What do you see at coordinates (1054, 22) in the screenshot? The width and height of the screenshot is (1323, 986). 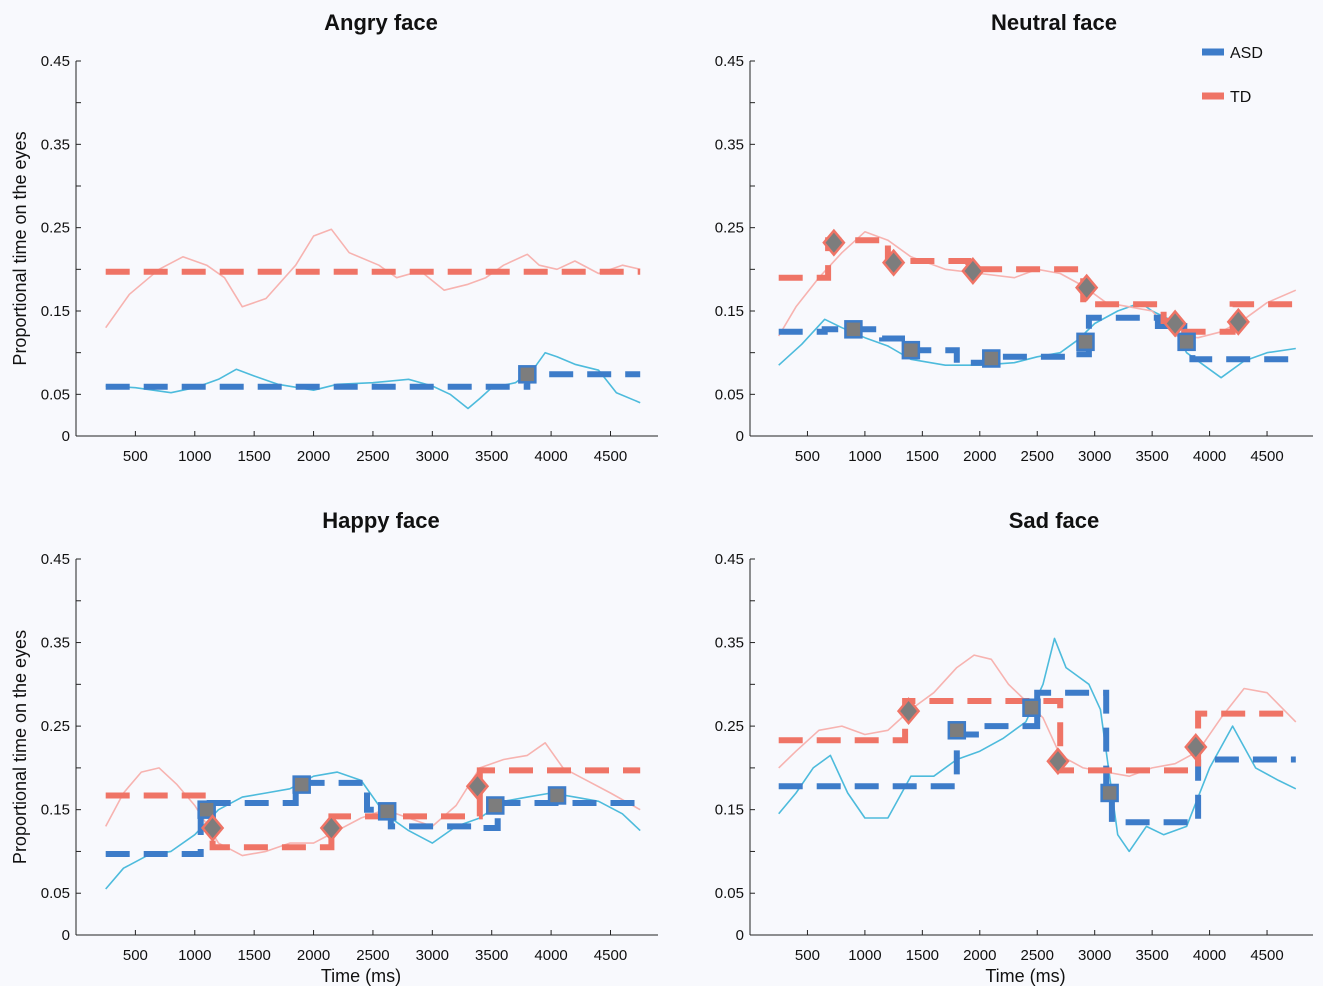 I see `chart-title: Neutral face` at bounding box center [1054, 22].